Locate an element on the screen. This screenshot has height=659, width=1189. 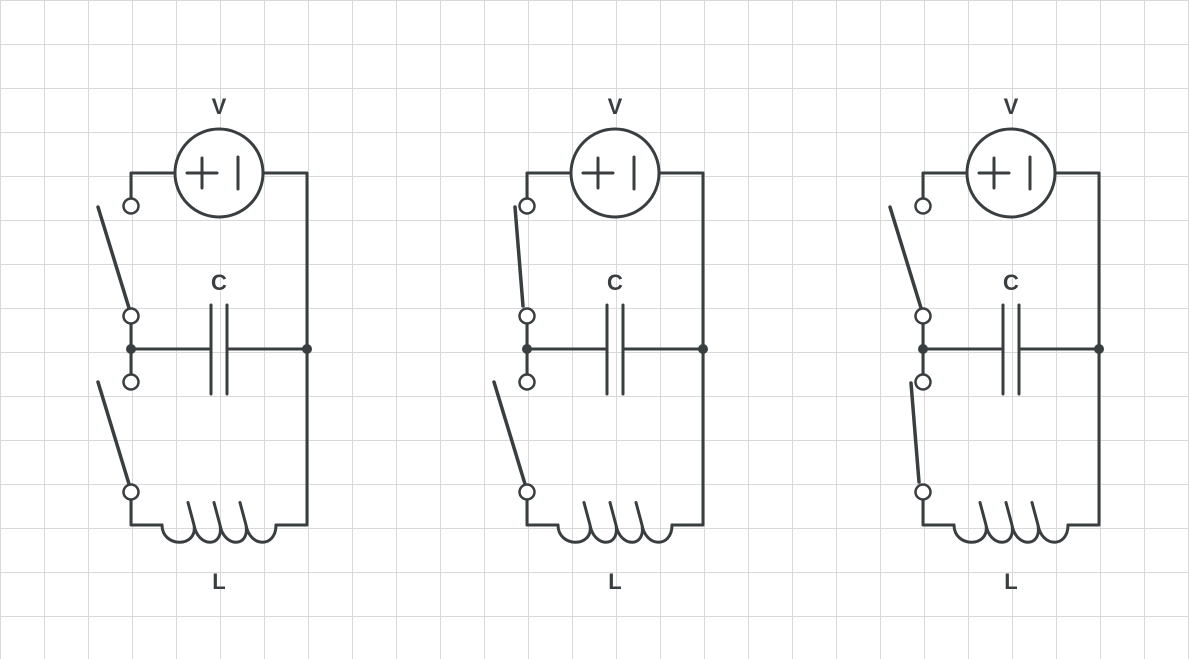
circuit-1: V C L is located at coordinates (204, 344).